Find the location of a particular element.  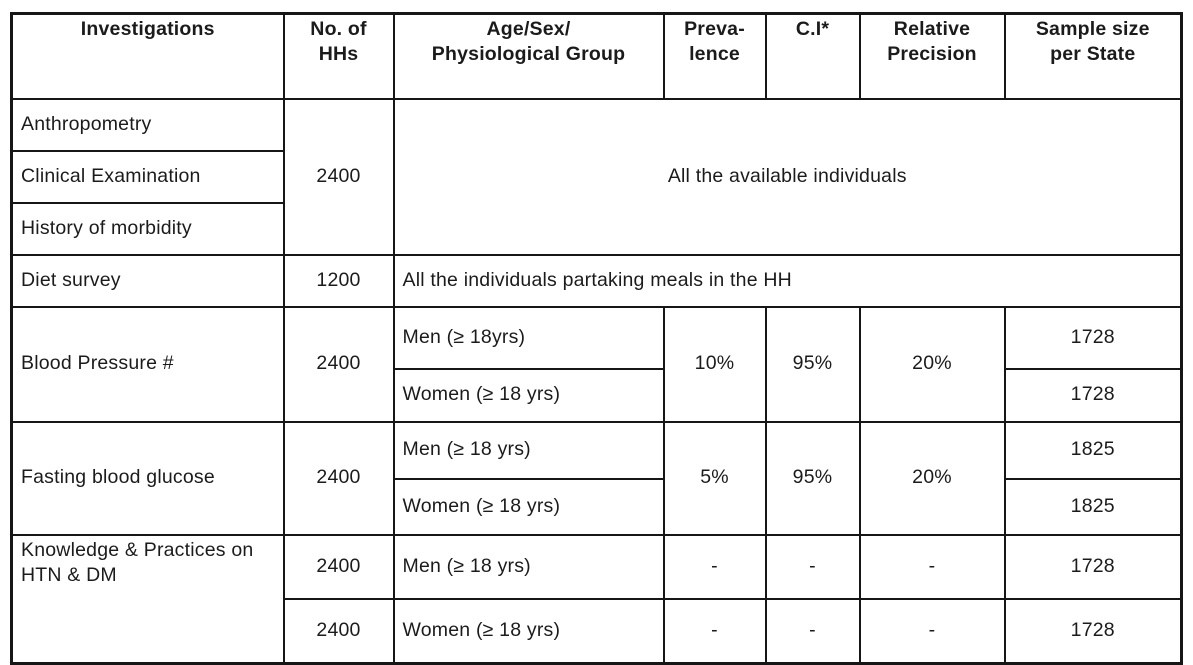

table-row-blood-pressure-women: Women (≥ 18 yrs) 1728 is located at coordinates (597, 395).